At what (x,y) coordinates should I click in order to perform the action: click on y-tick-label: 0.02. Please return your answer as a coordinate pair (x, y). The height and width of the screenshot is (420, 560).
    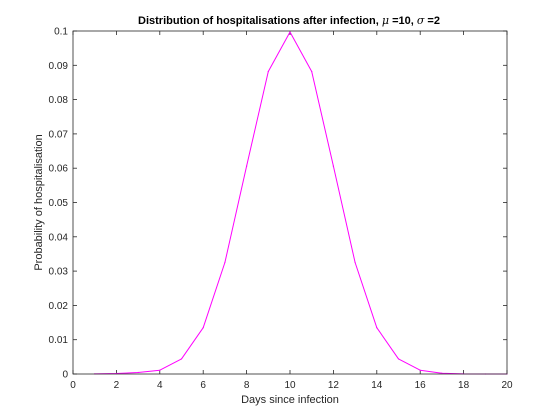
    Looking at the image, I should click on (59, 306).